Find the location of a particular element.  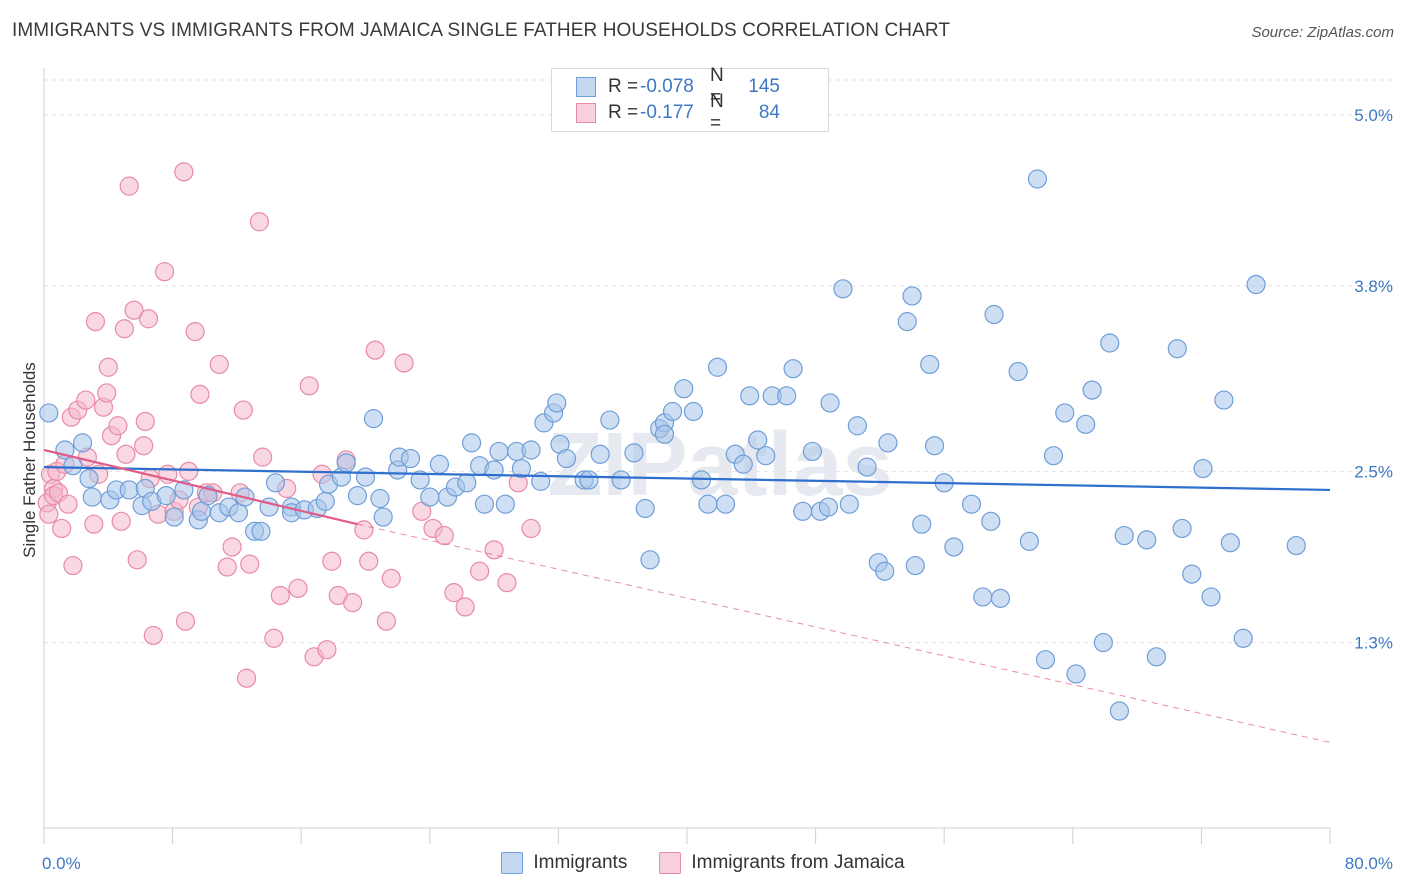

legend-r-value: -0.078 is located at coordinates (667, 86).